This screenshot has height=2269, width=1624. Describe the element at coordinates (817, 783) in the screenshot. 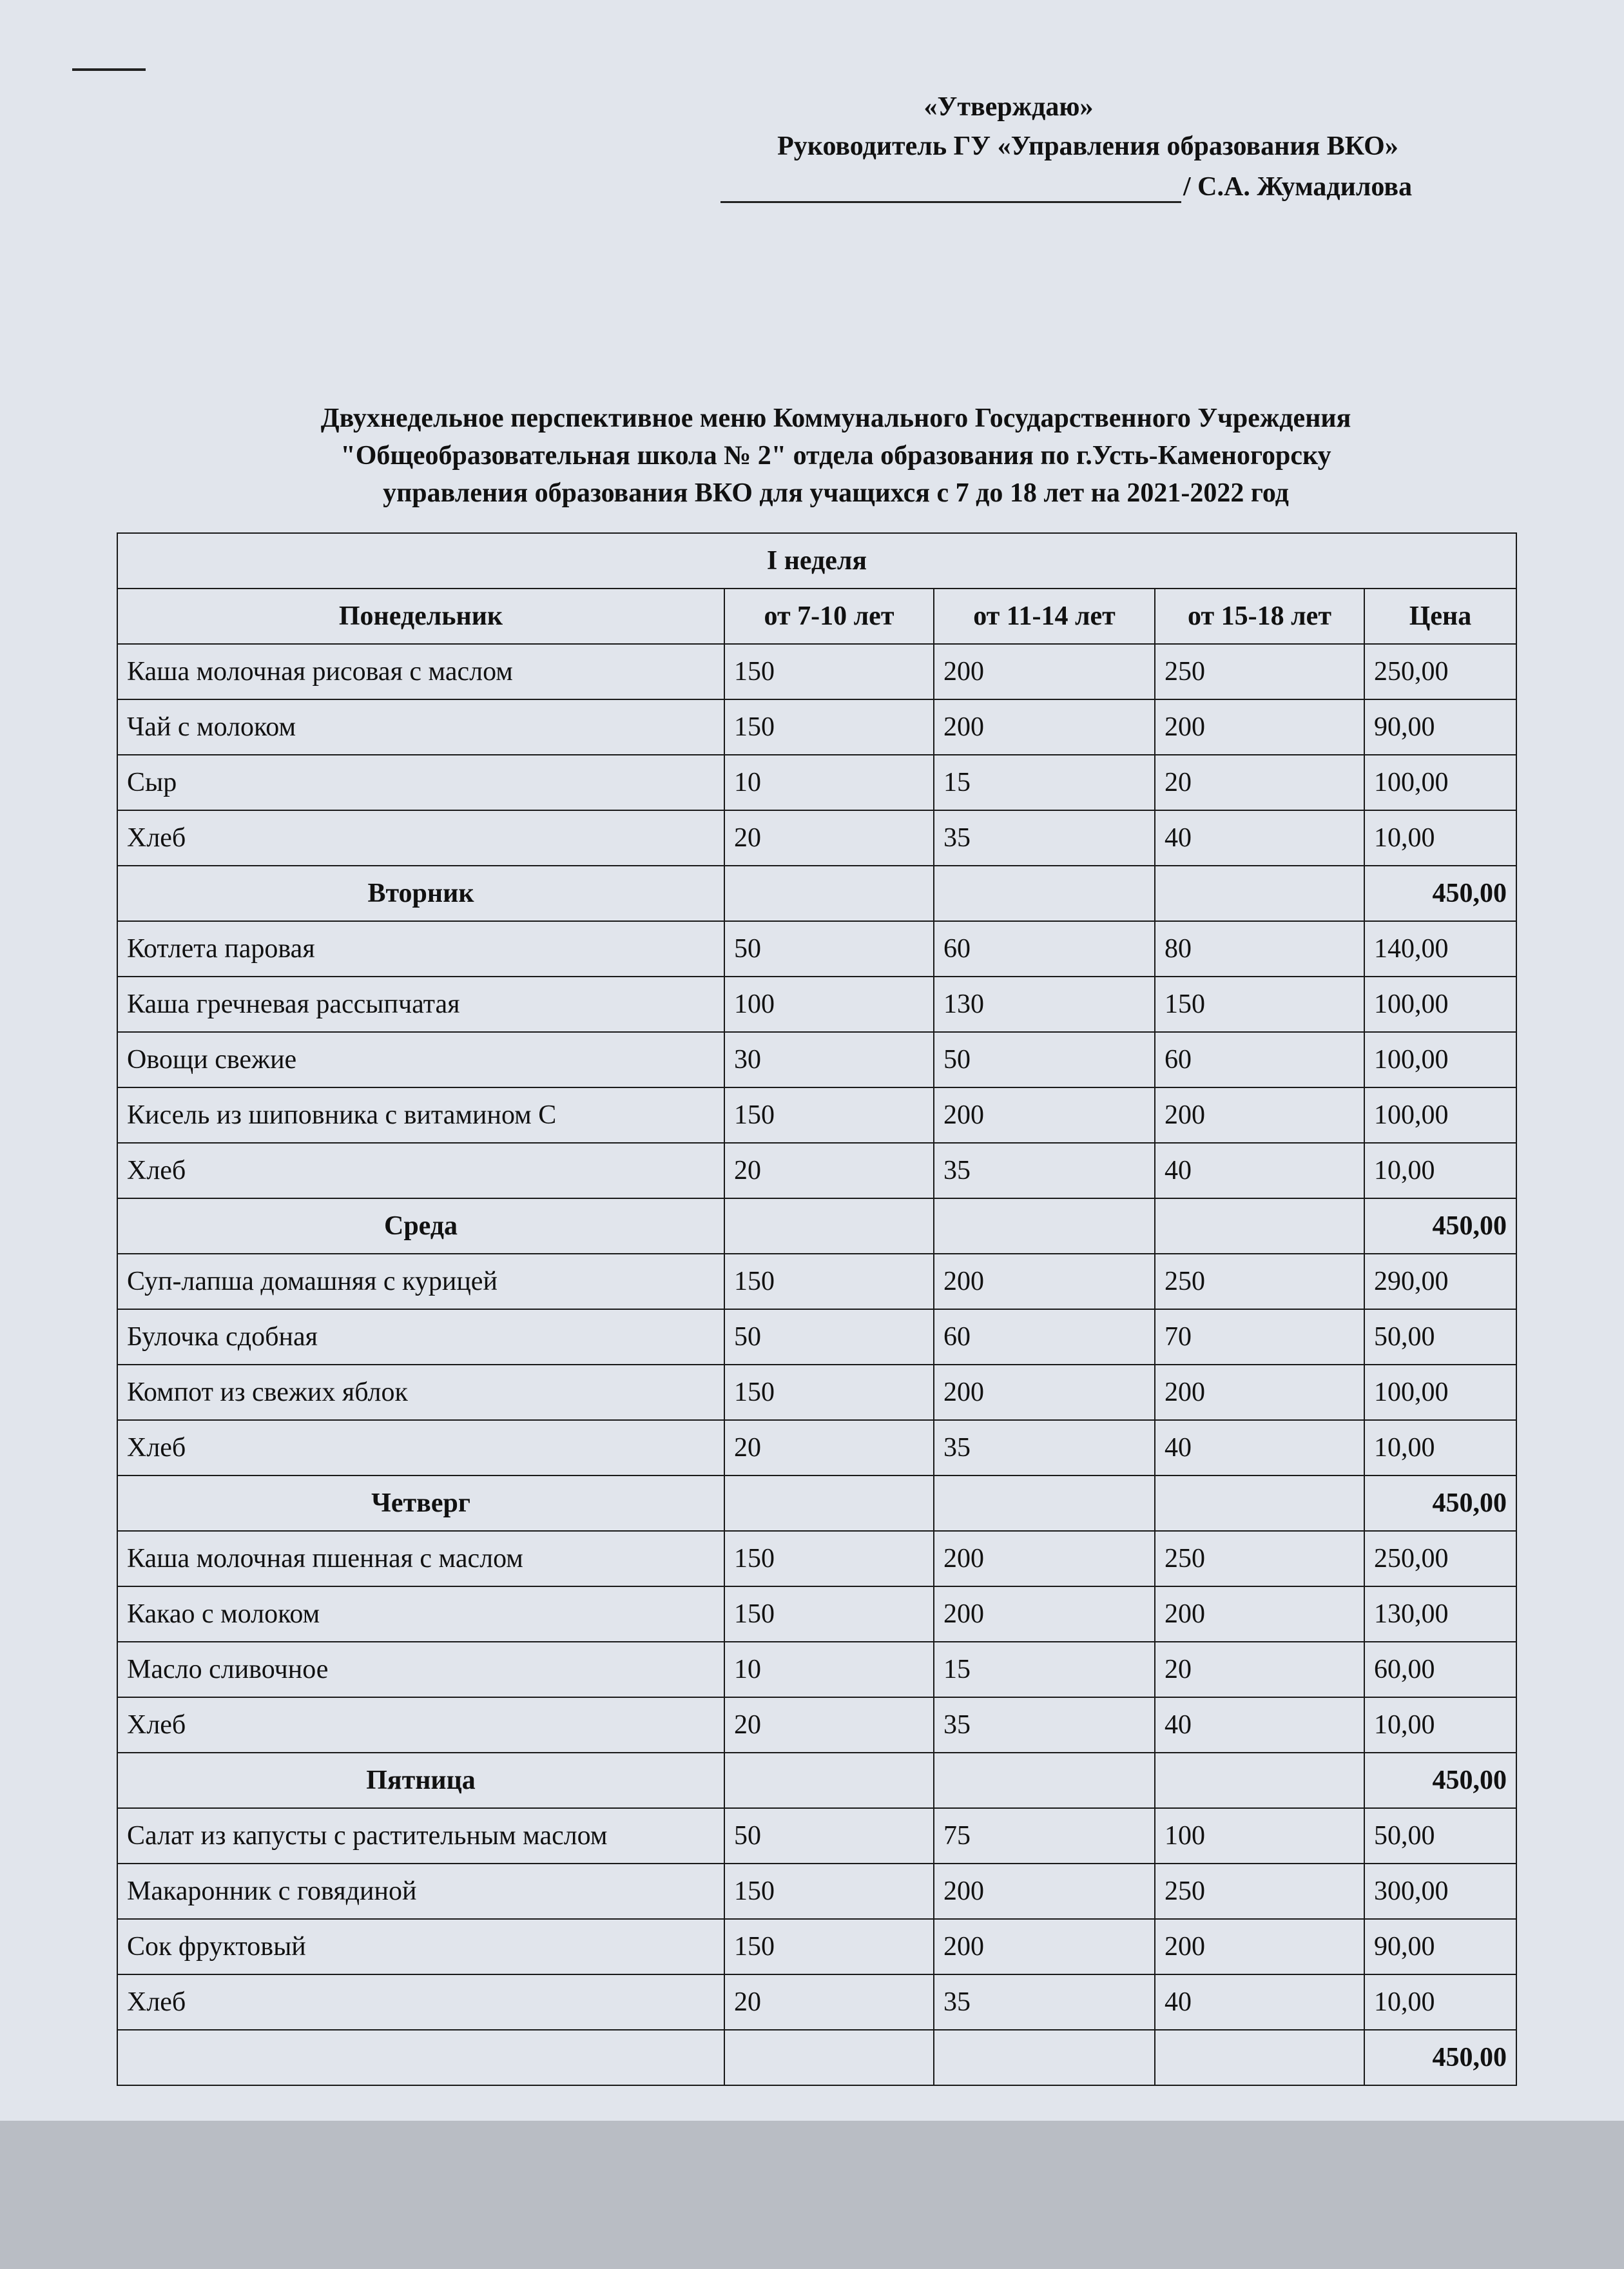

I see `item-row: Сыр 10 15 20 100,00` at that location.